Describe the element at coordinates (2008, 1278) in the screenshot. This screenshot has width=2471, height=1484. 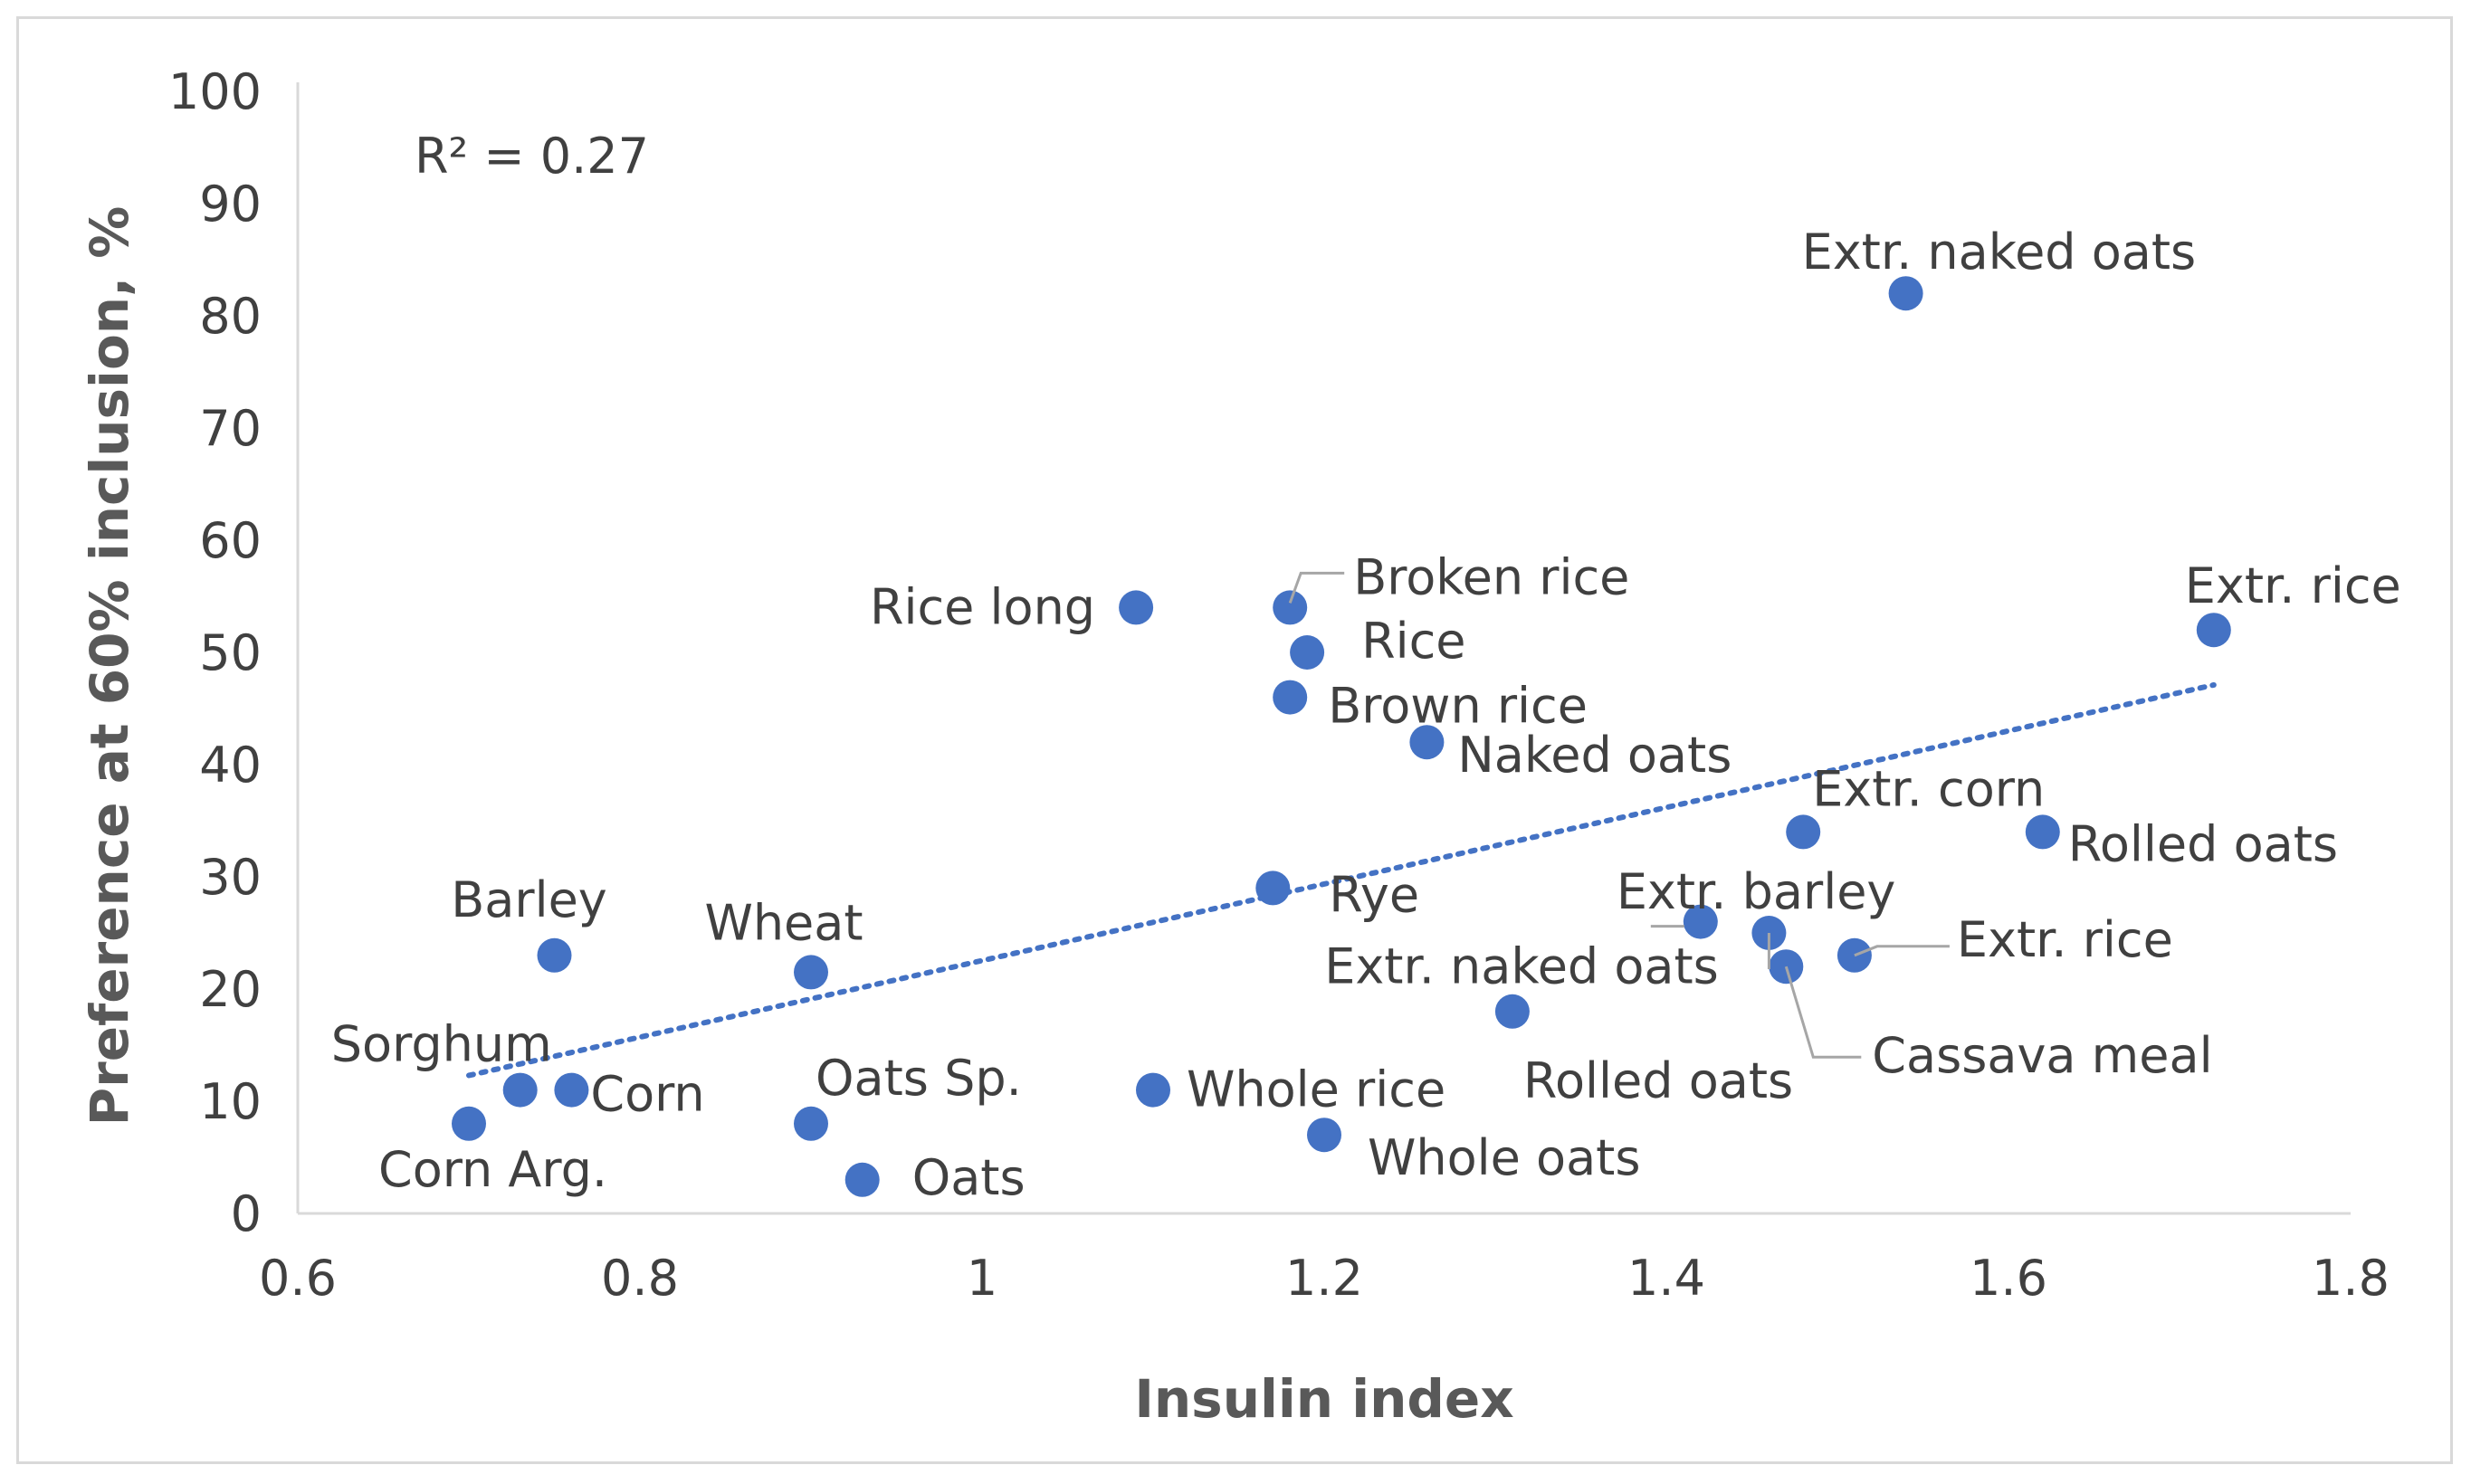
I see `x-tick-label: 1.6` at that location.